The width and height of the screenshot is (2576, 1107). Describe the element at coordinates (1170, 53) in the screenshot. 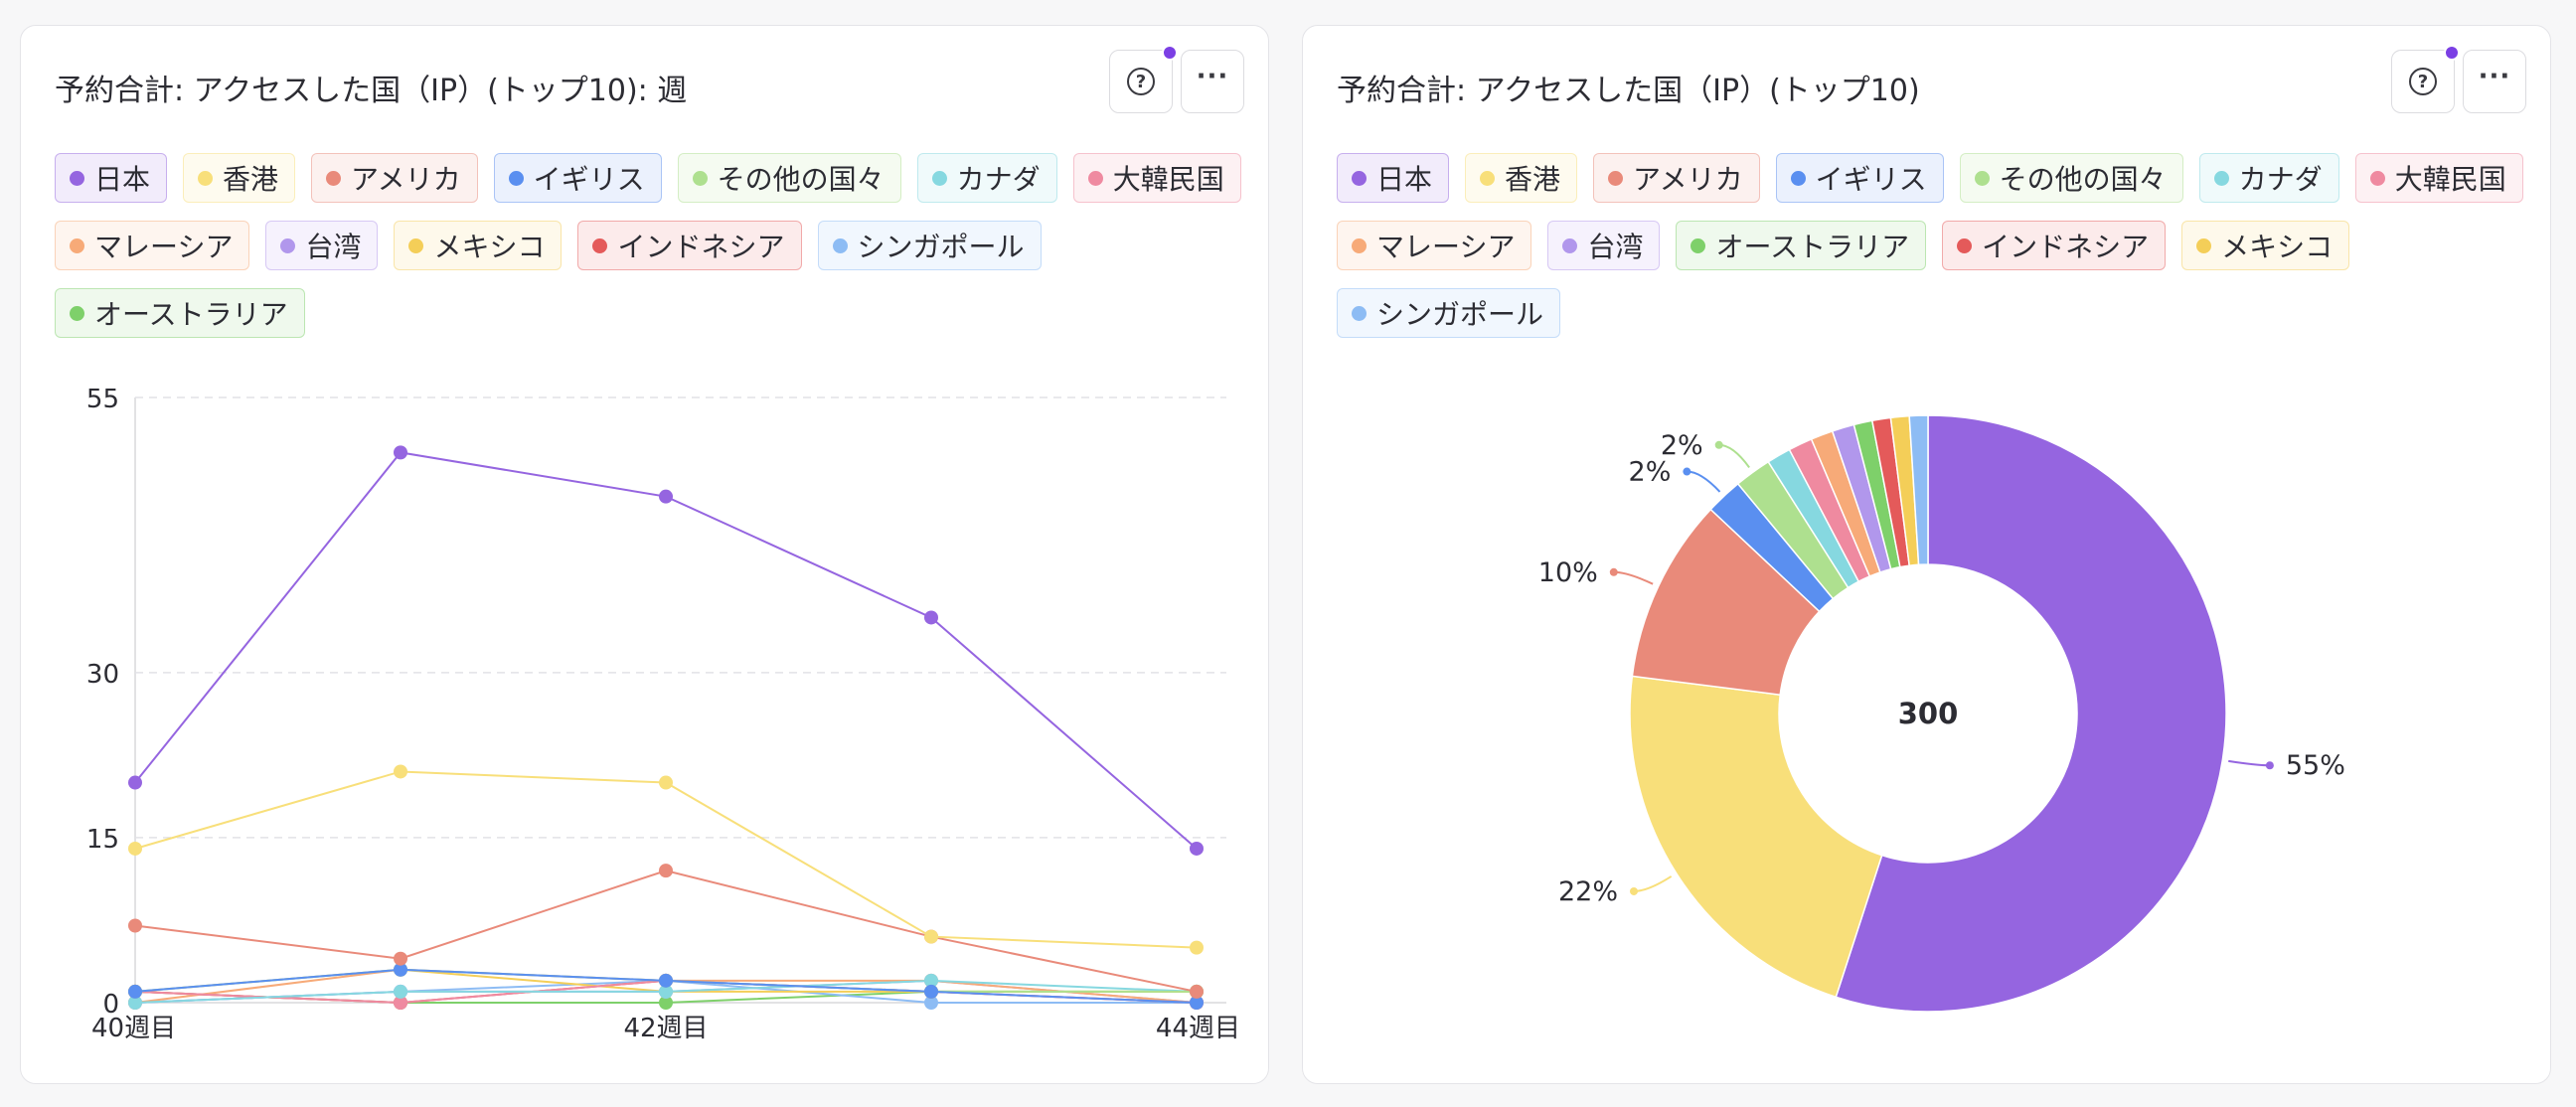

I see `notification-dot` at that location.